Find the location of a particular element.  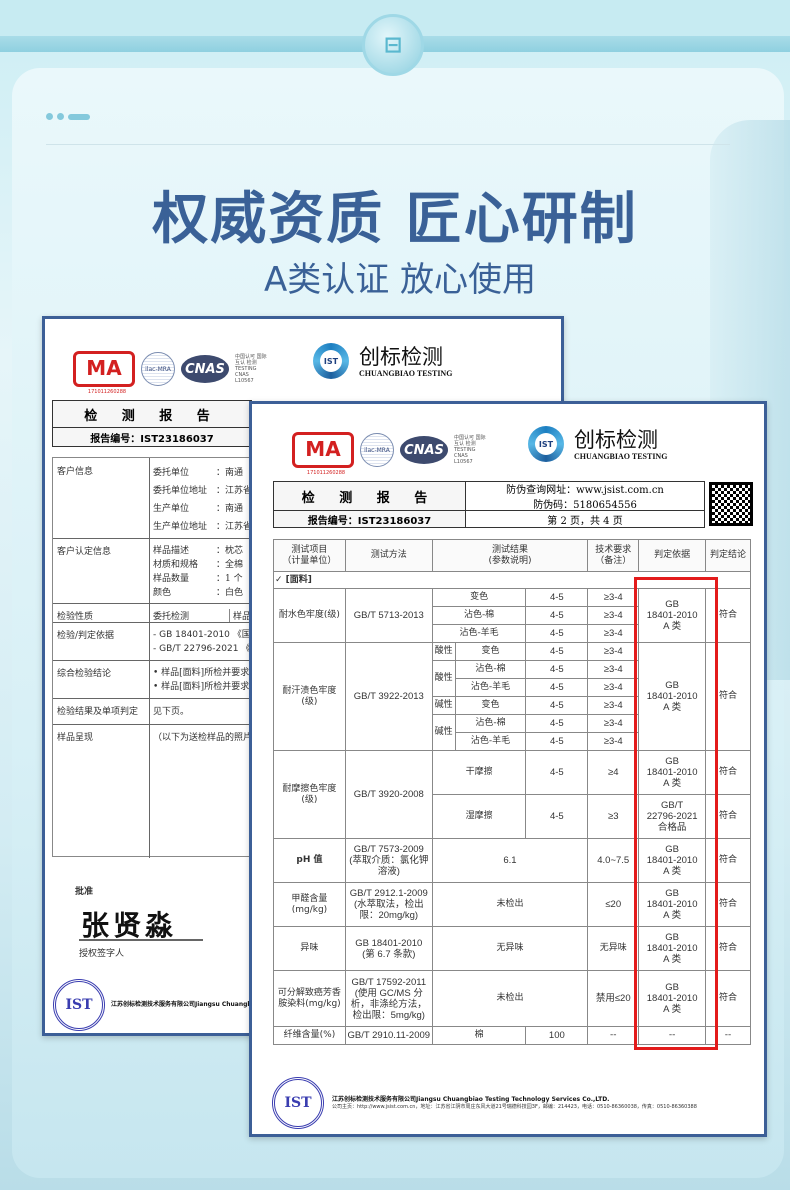

row-label: 样品呈现 is located at coordinates (75, 738).